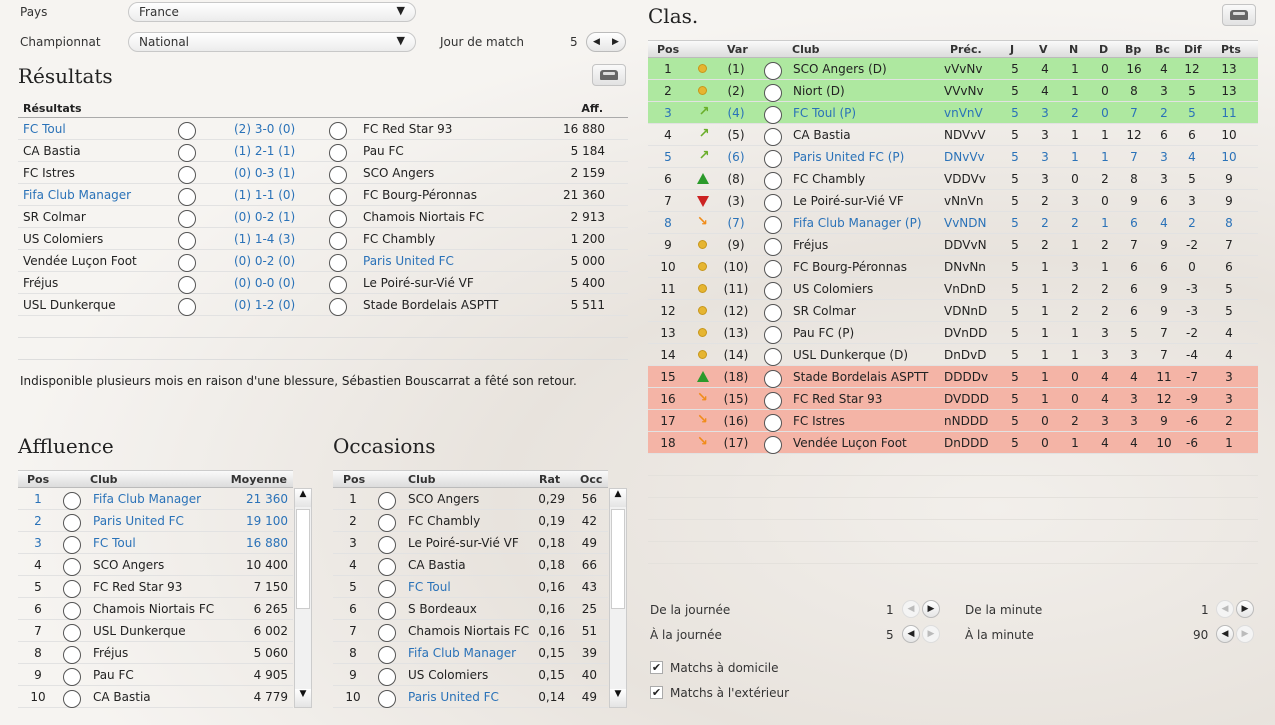  What do you see at coordinates (1134, 179) in the screenshot?
I see `standings-bp: 8` at bounding box center [1134, 179].